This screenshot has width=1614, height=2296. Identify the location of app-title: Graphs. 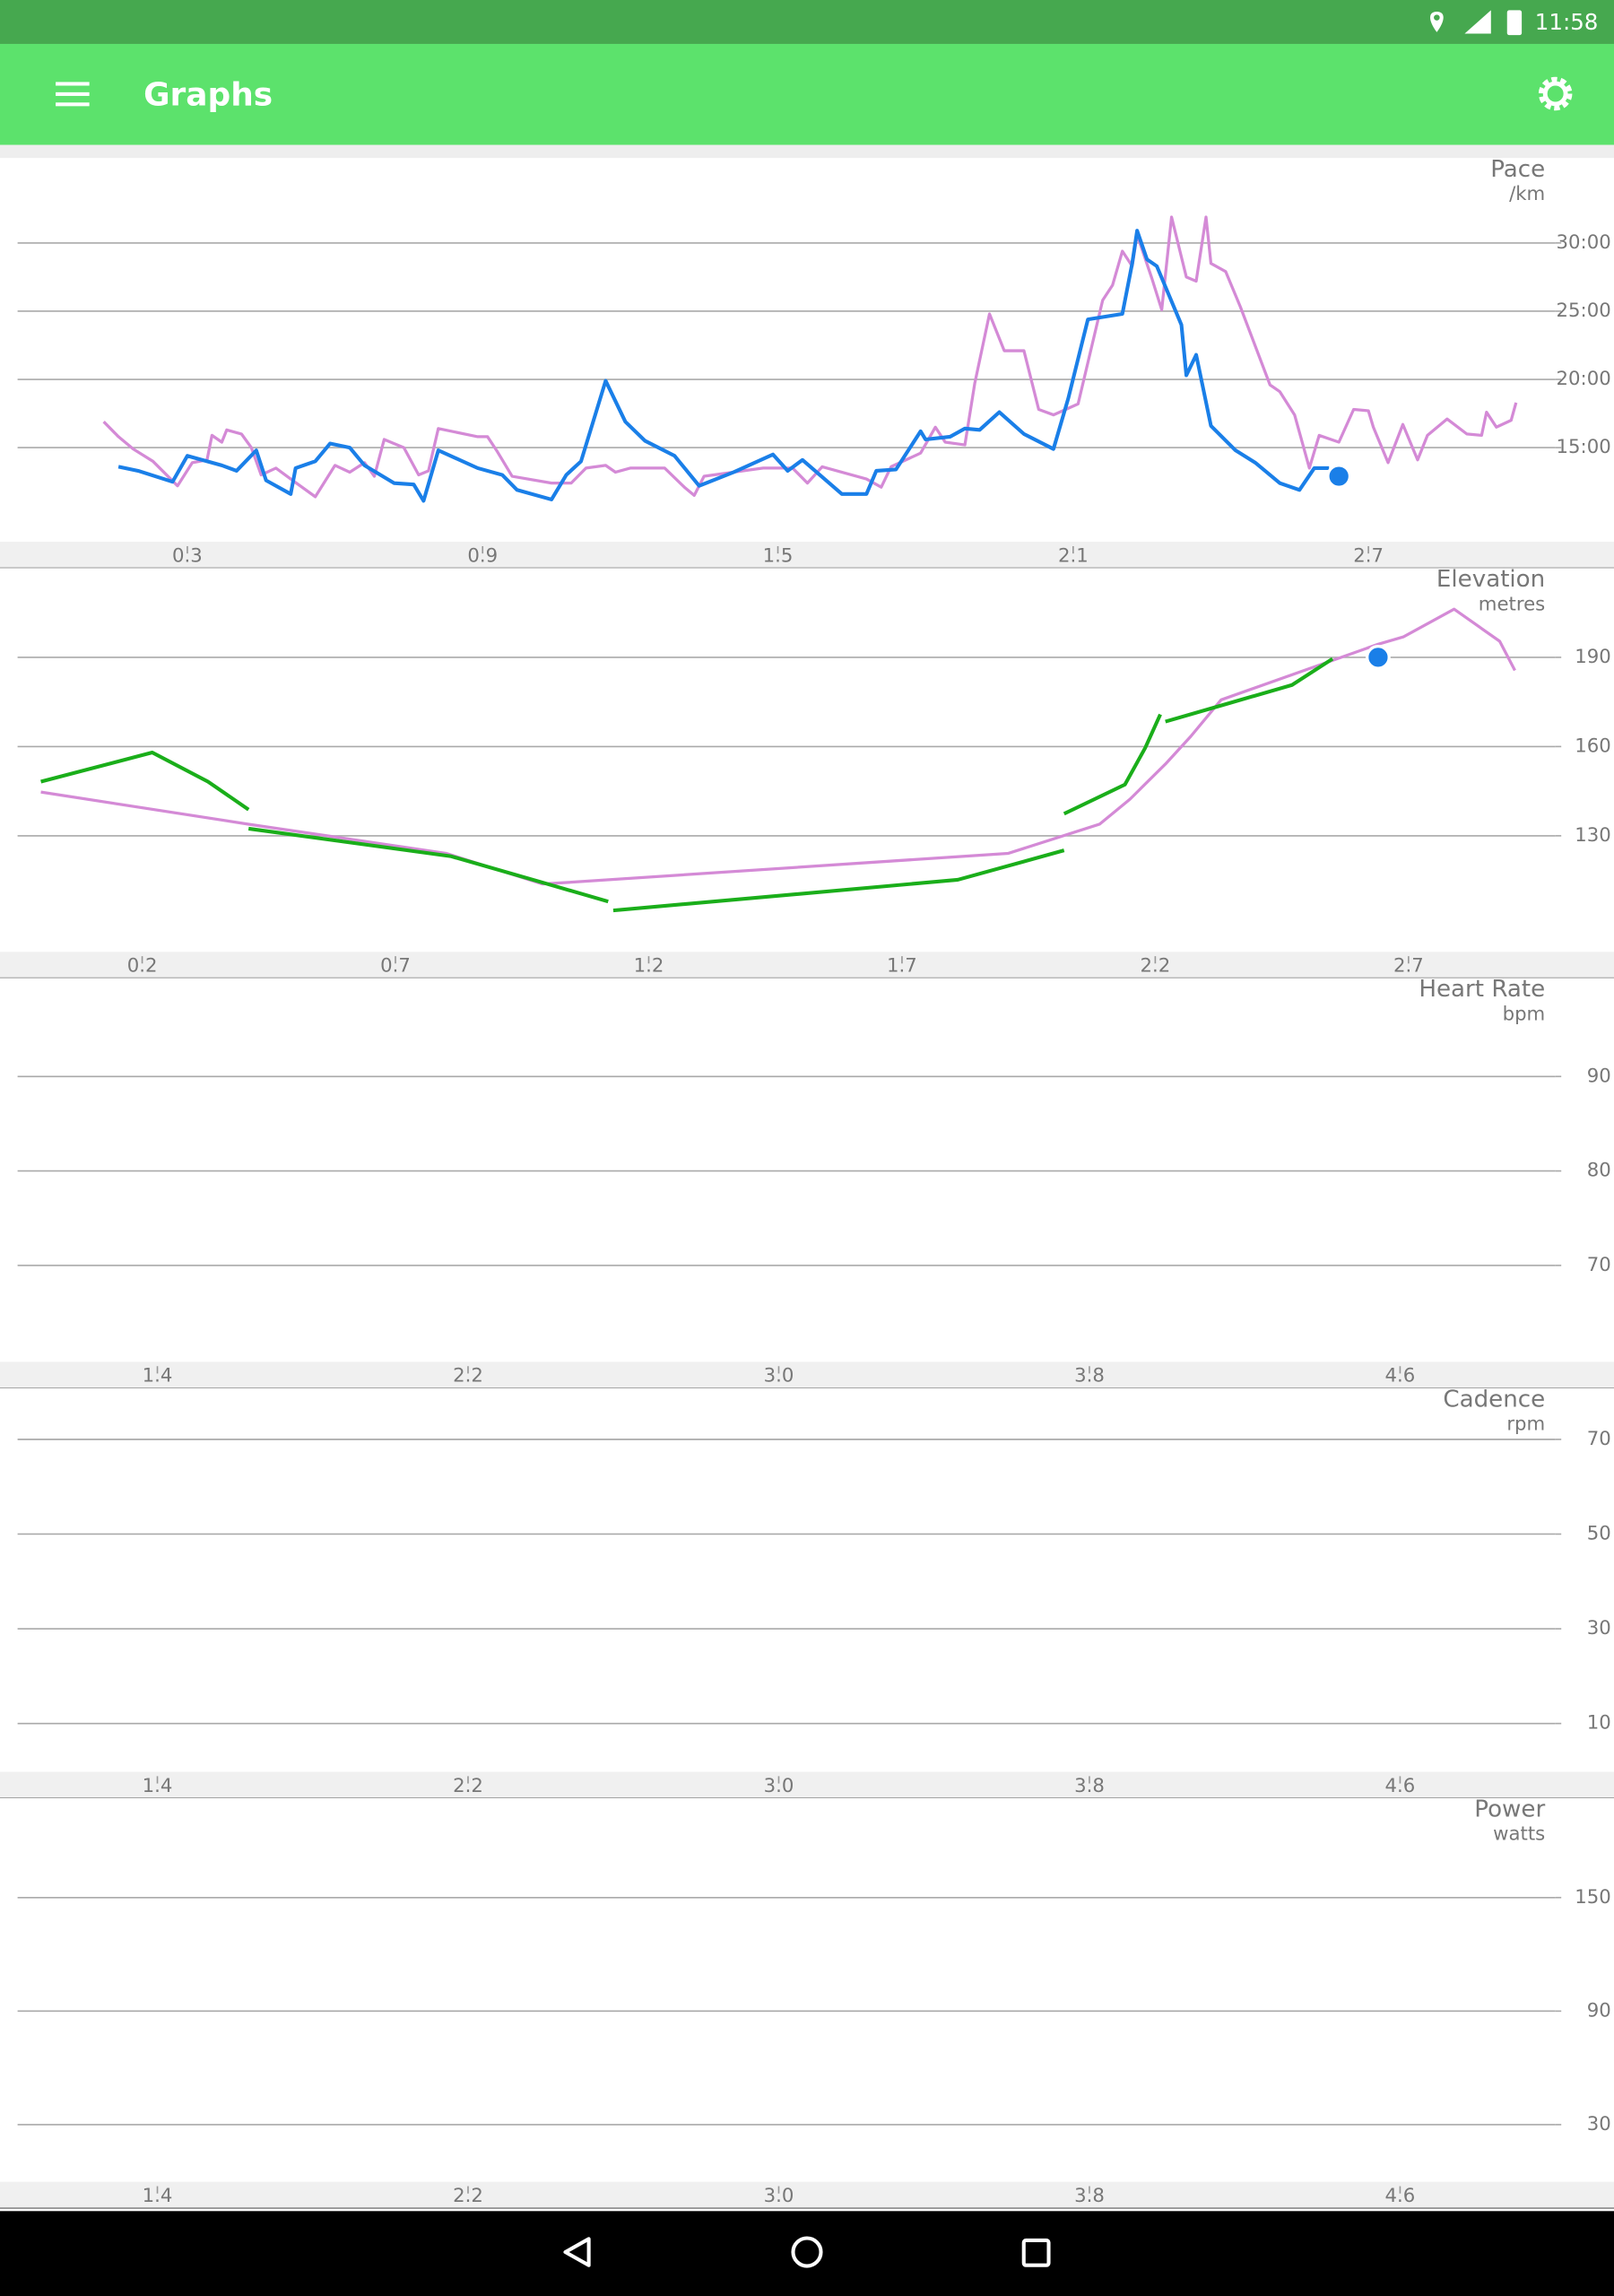
(208, 95).